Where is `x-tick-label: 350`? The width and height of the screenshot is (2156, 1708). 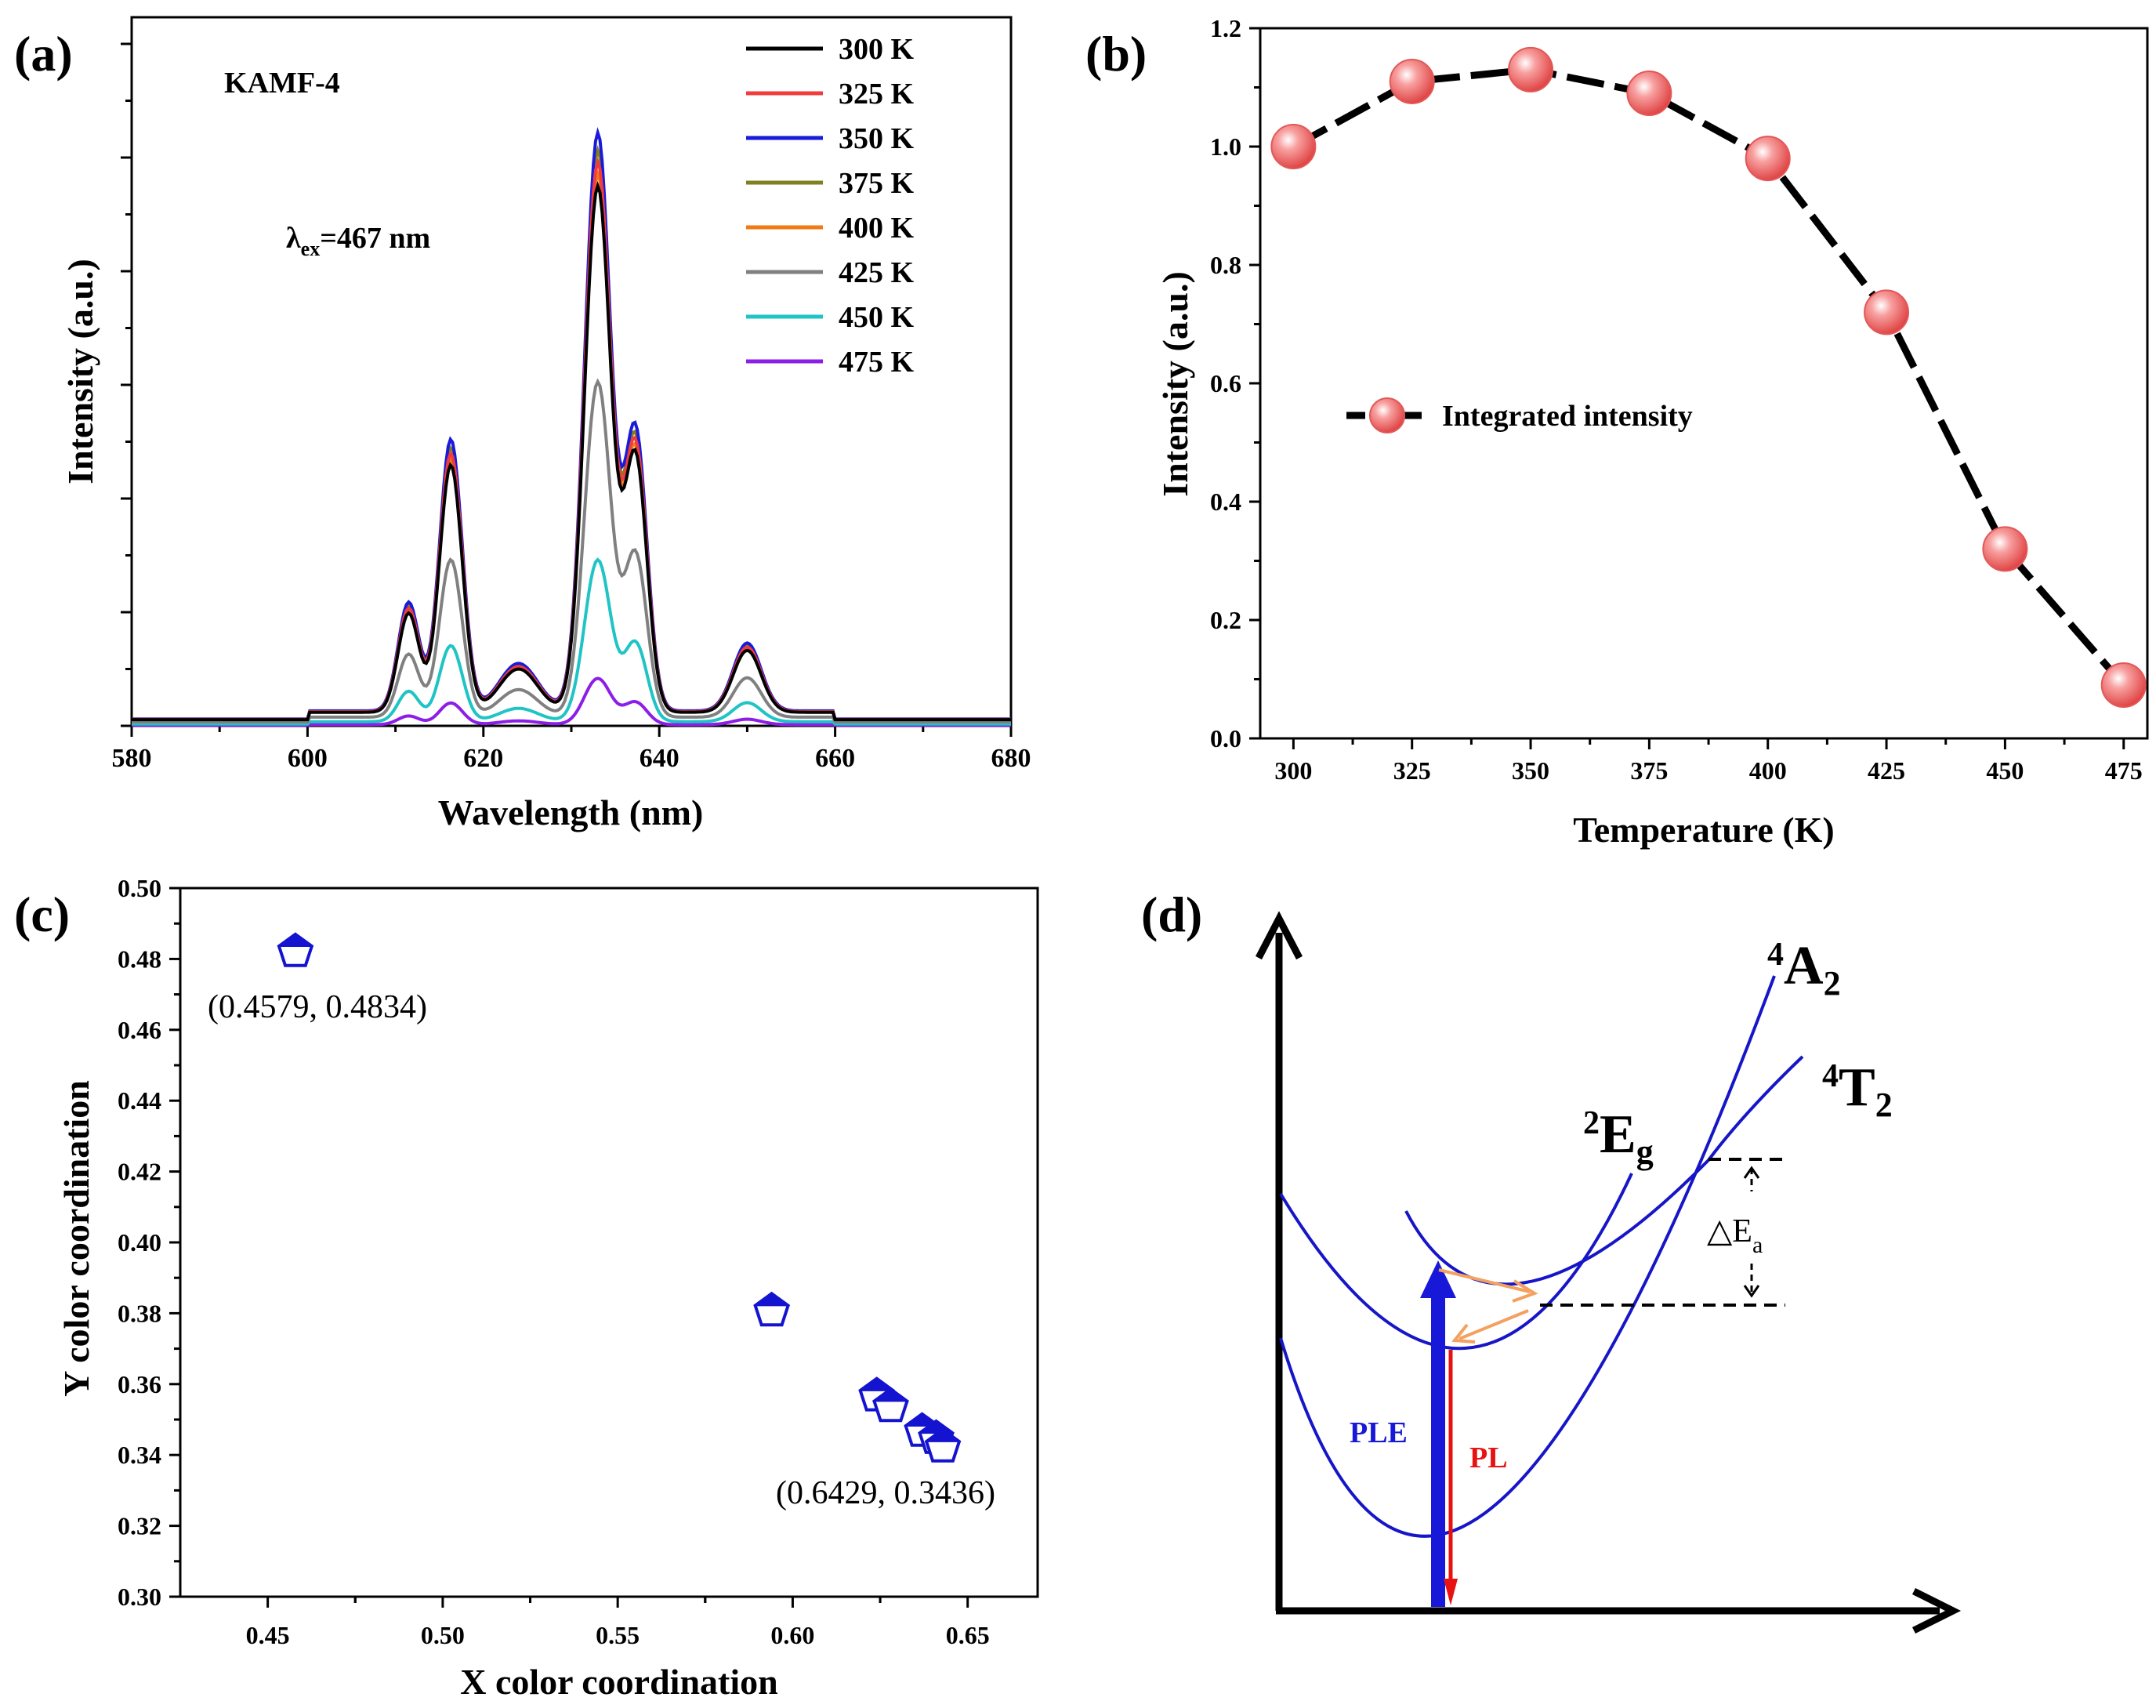 x-tick-label: 350 is located at coordinates (1530, 770).